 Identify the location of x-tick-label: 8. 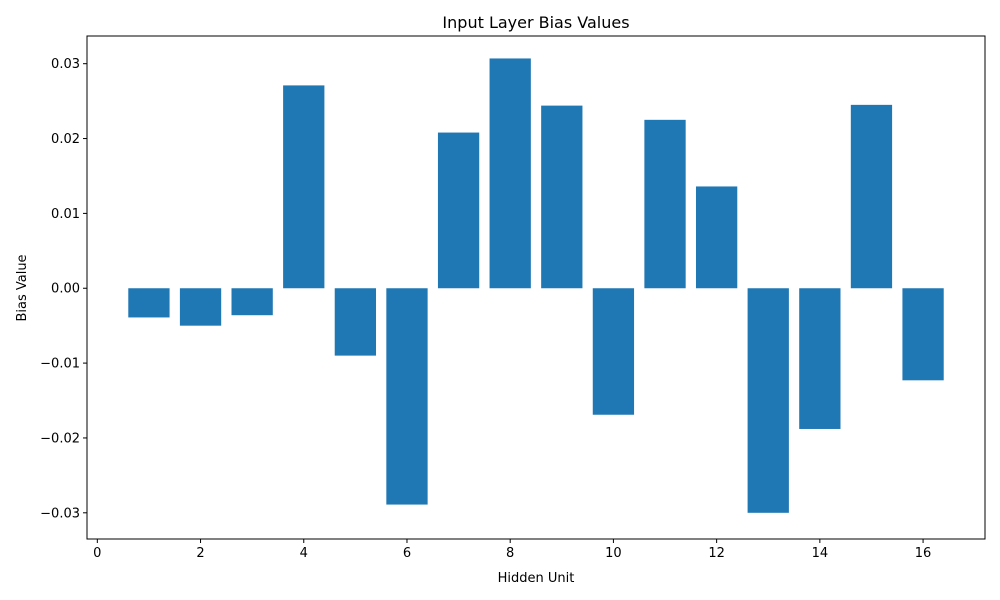
(510, 553).